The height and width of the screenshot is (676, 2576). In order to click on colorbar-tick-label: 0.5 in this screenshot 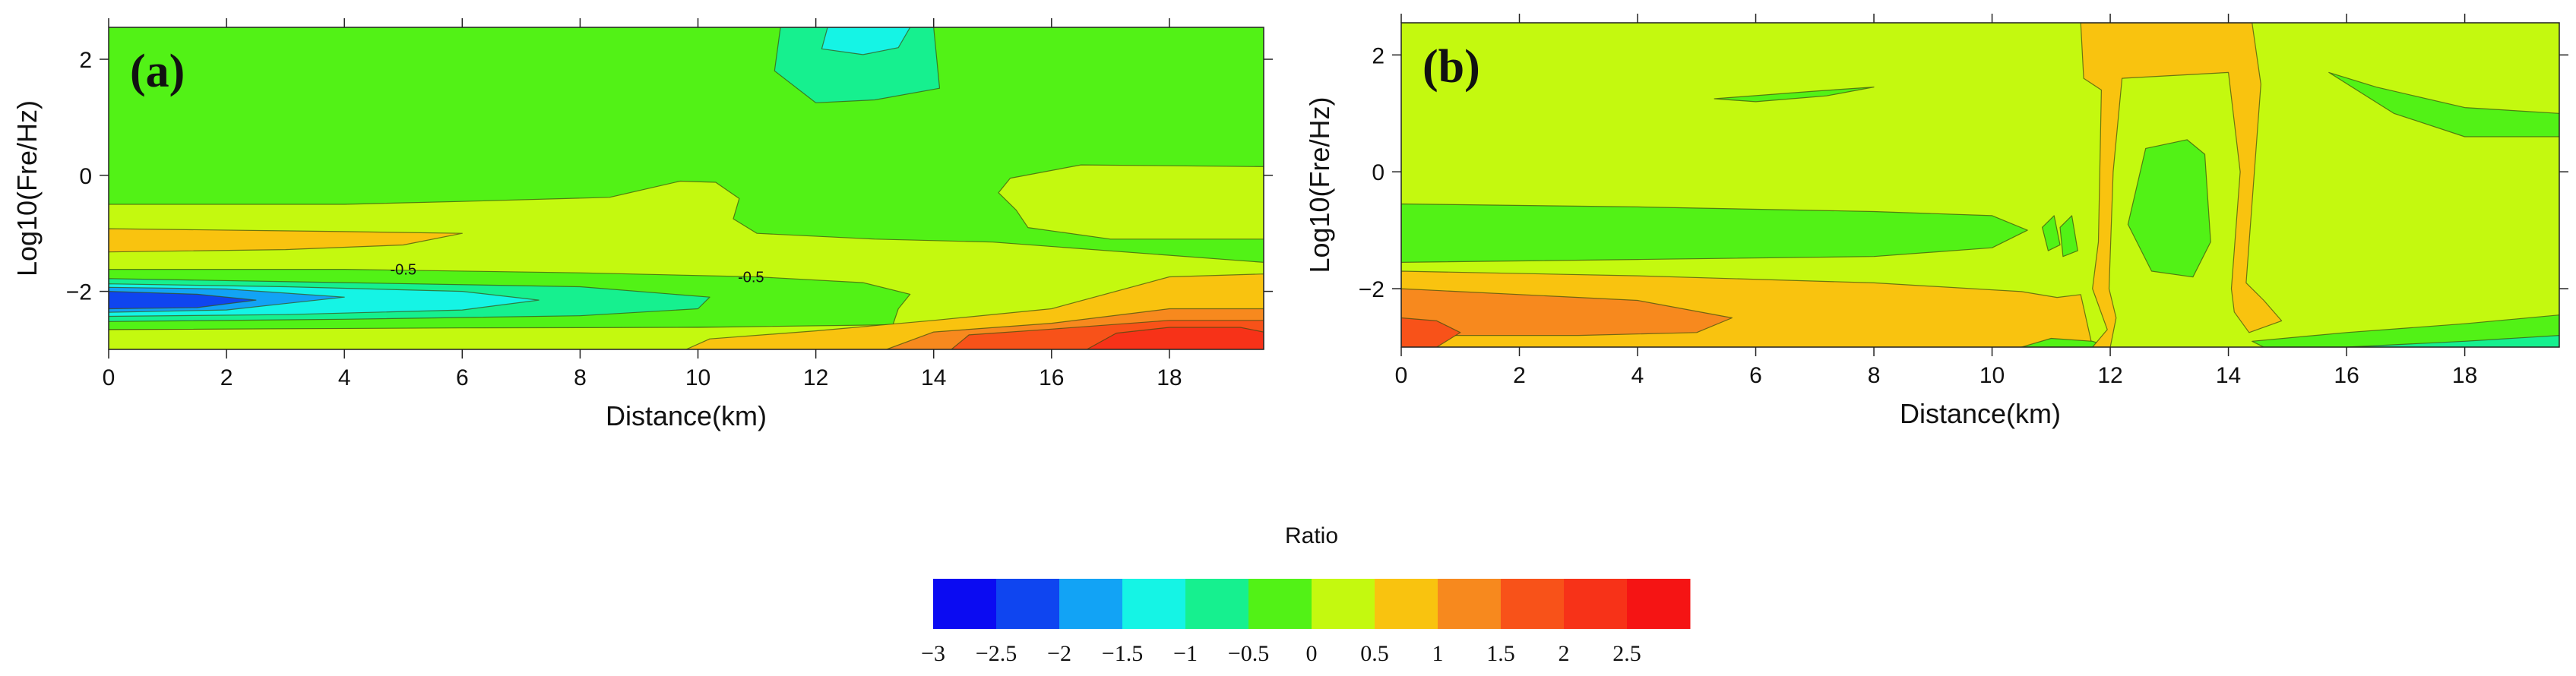, I will do `click(1374, 653)`.